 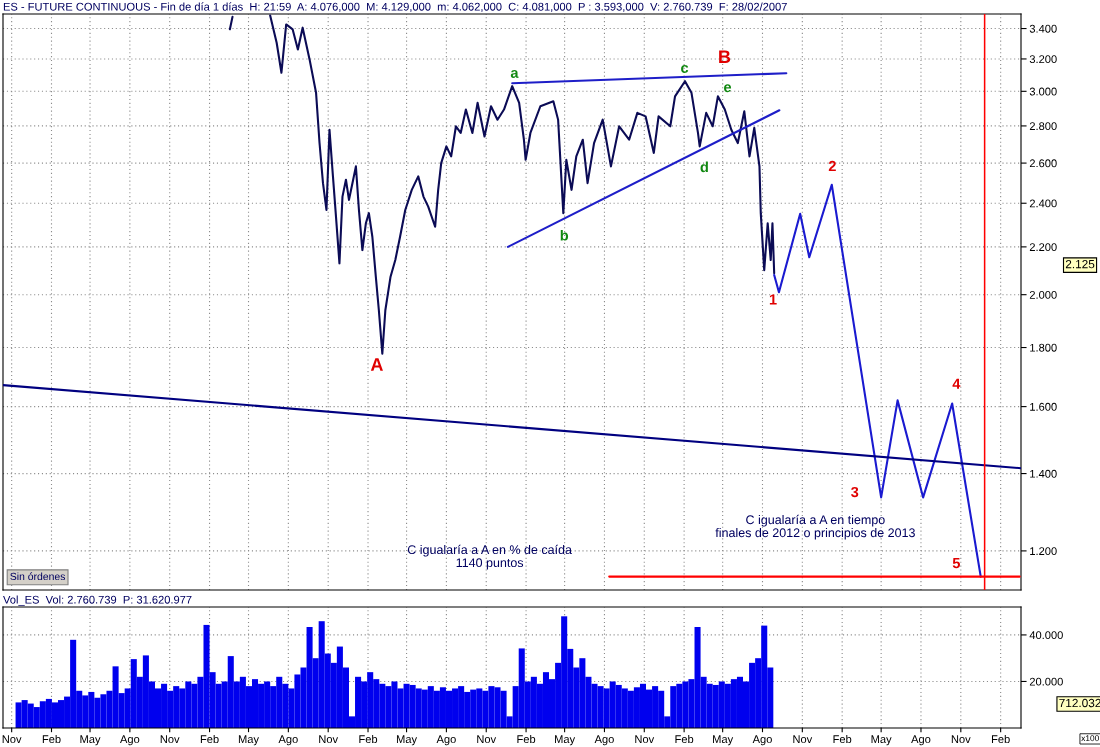 What do you see at coordinates (1043, 203) in the screenshot?
I see `y-tick-label: 2.400` at bounding box center [1043, 203].